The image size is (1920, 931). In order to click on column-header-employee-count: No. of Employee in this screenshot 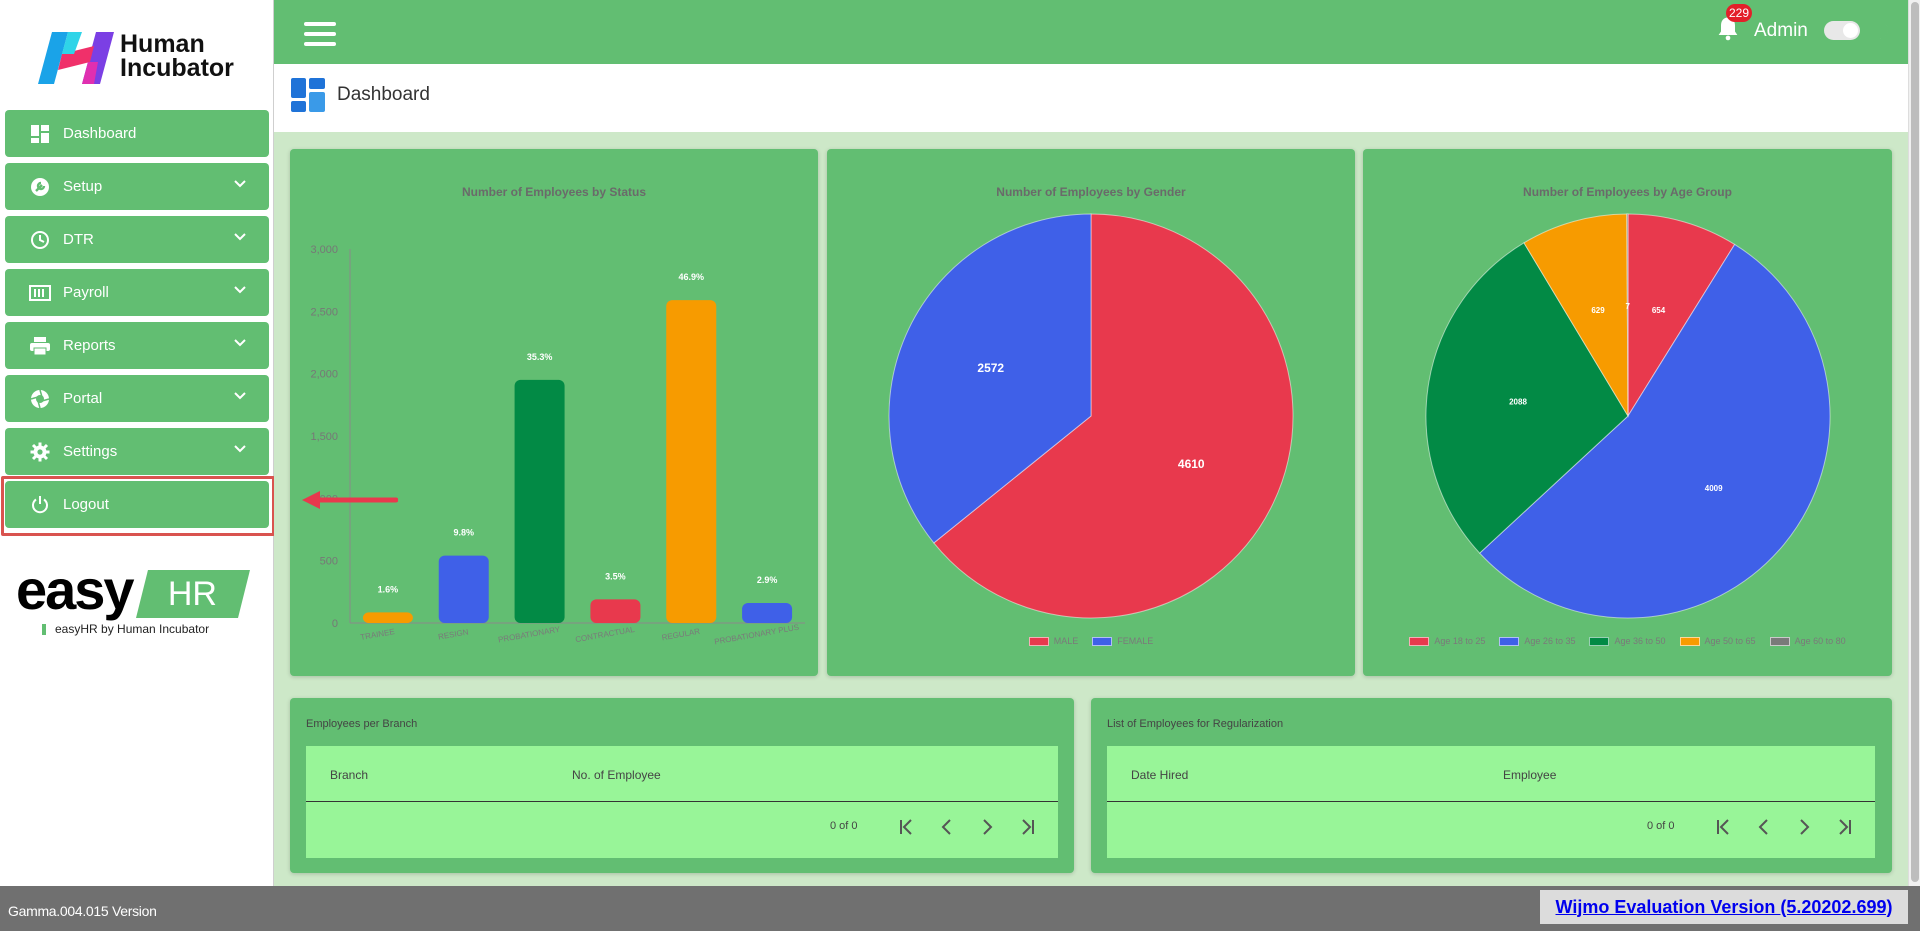, I will do `click(616, 775)`.